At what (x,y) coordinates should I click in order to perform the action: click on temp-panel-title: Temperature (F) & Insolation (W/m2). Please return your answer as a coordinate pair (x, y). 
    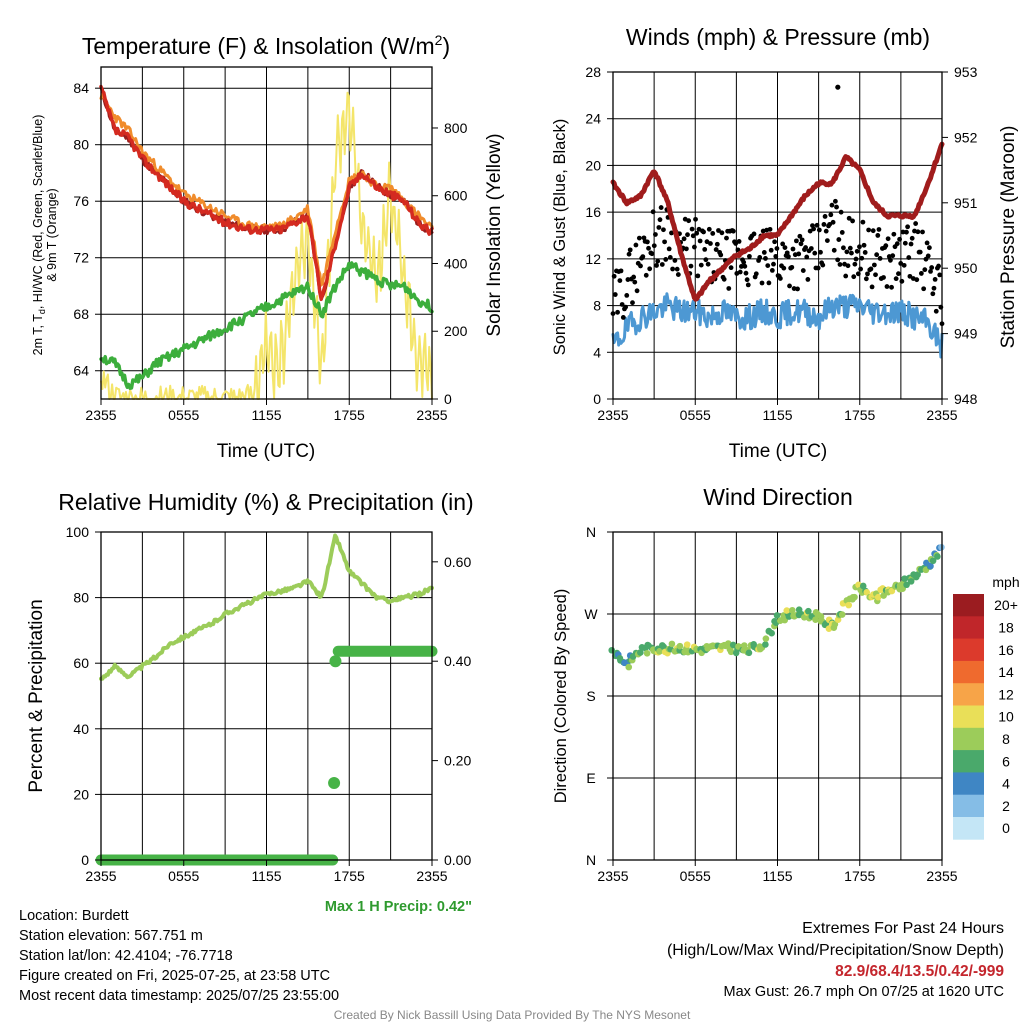
    Looking at the image, I should click on (266, 45).